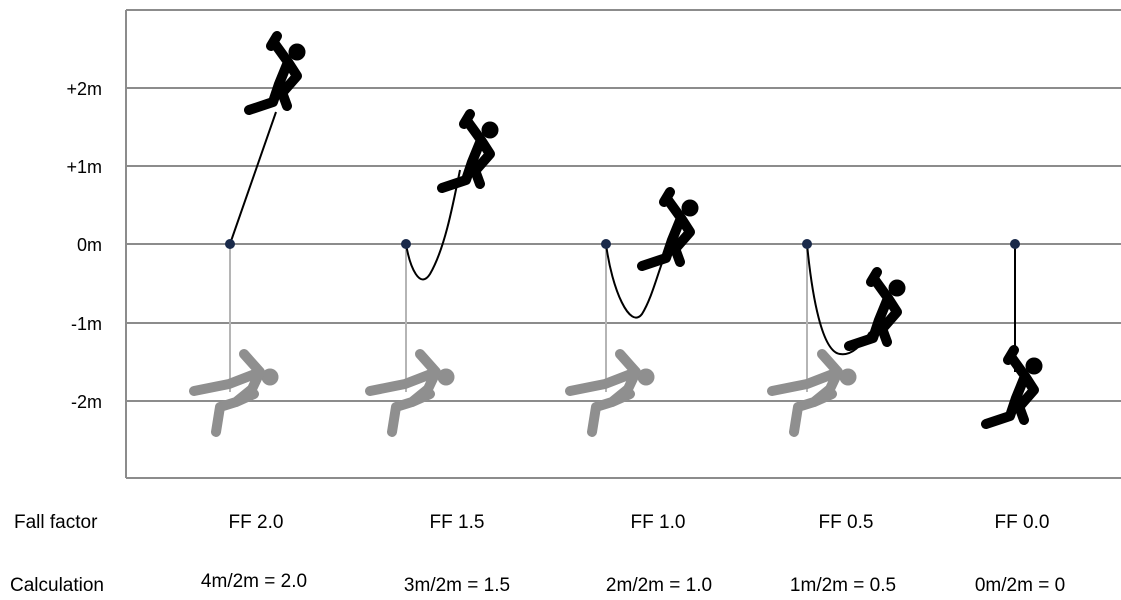  What do you see at coordinates (256, 522) in the screenshot?
I see `ff-label-1: FF 2.0` at bounding box center [256, 522].